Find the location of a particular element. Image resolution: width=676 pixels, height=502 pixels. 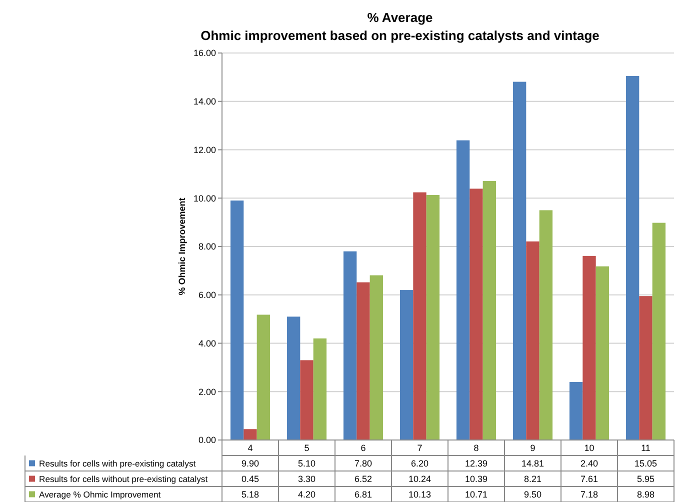

y-tick-label: 0.00 is located at coordinates (207, 440).